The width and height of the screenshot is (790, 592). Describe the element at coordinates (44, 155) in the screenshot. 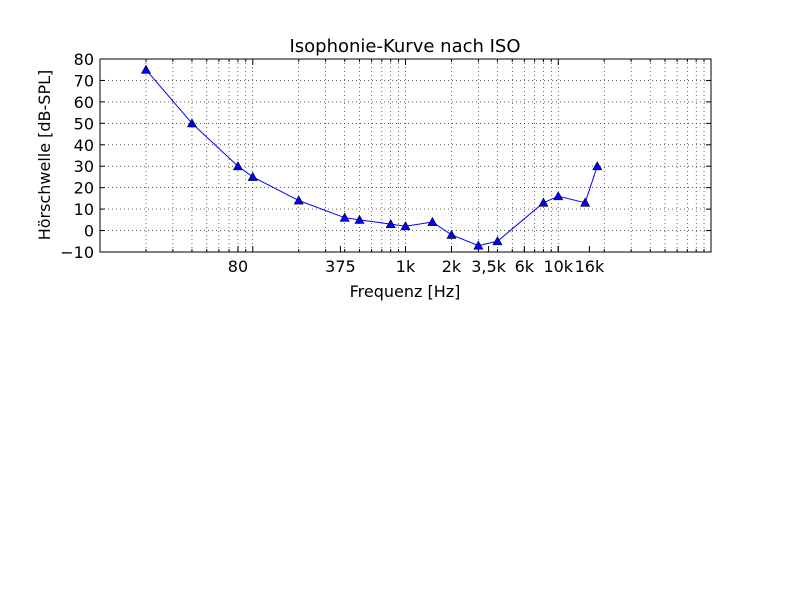

I see `y-axis-label: Hörschwelle [dB-SPL]` at that location.